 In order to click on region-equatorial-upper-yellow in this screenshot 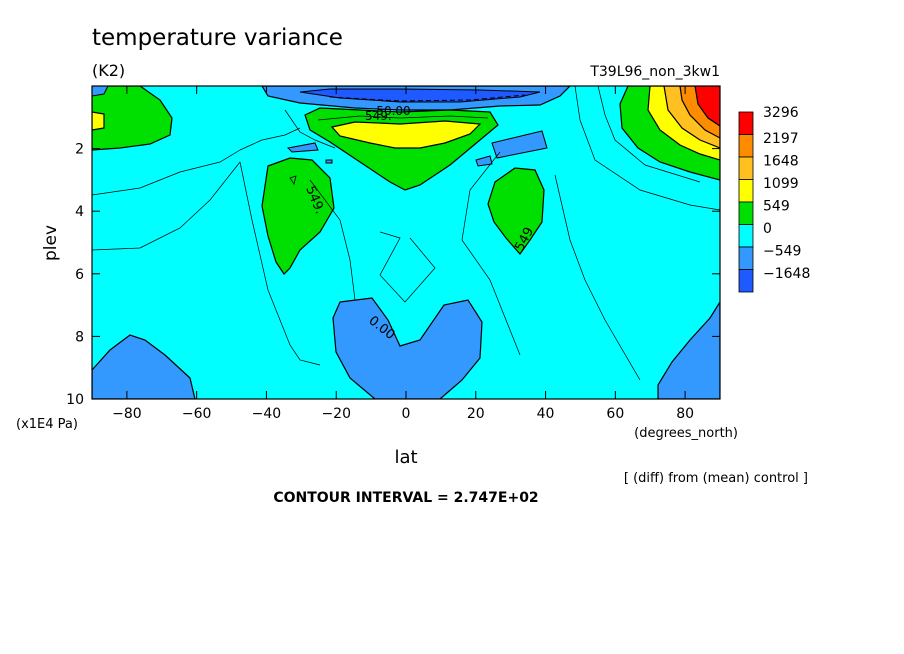, I will do `click(406, 134)`.